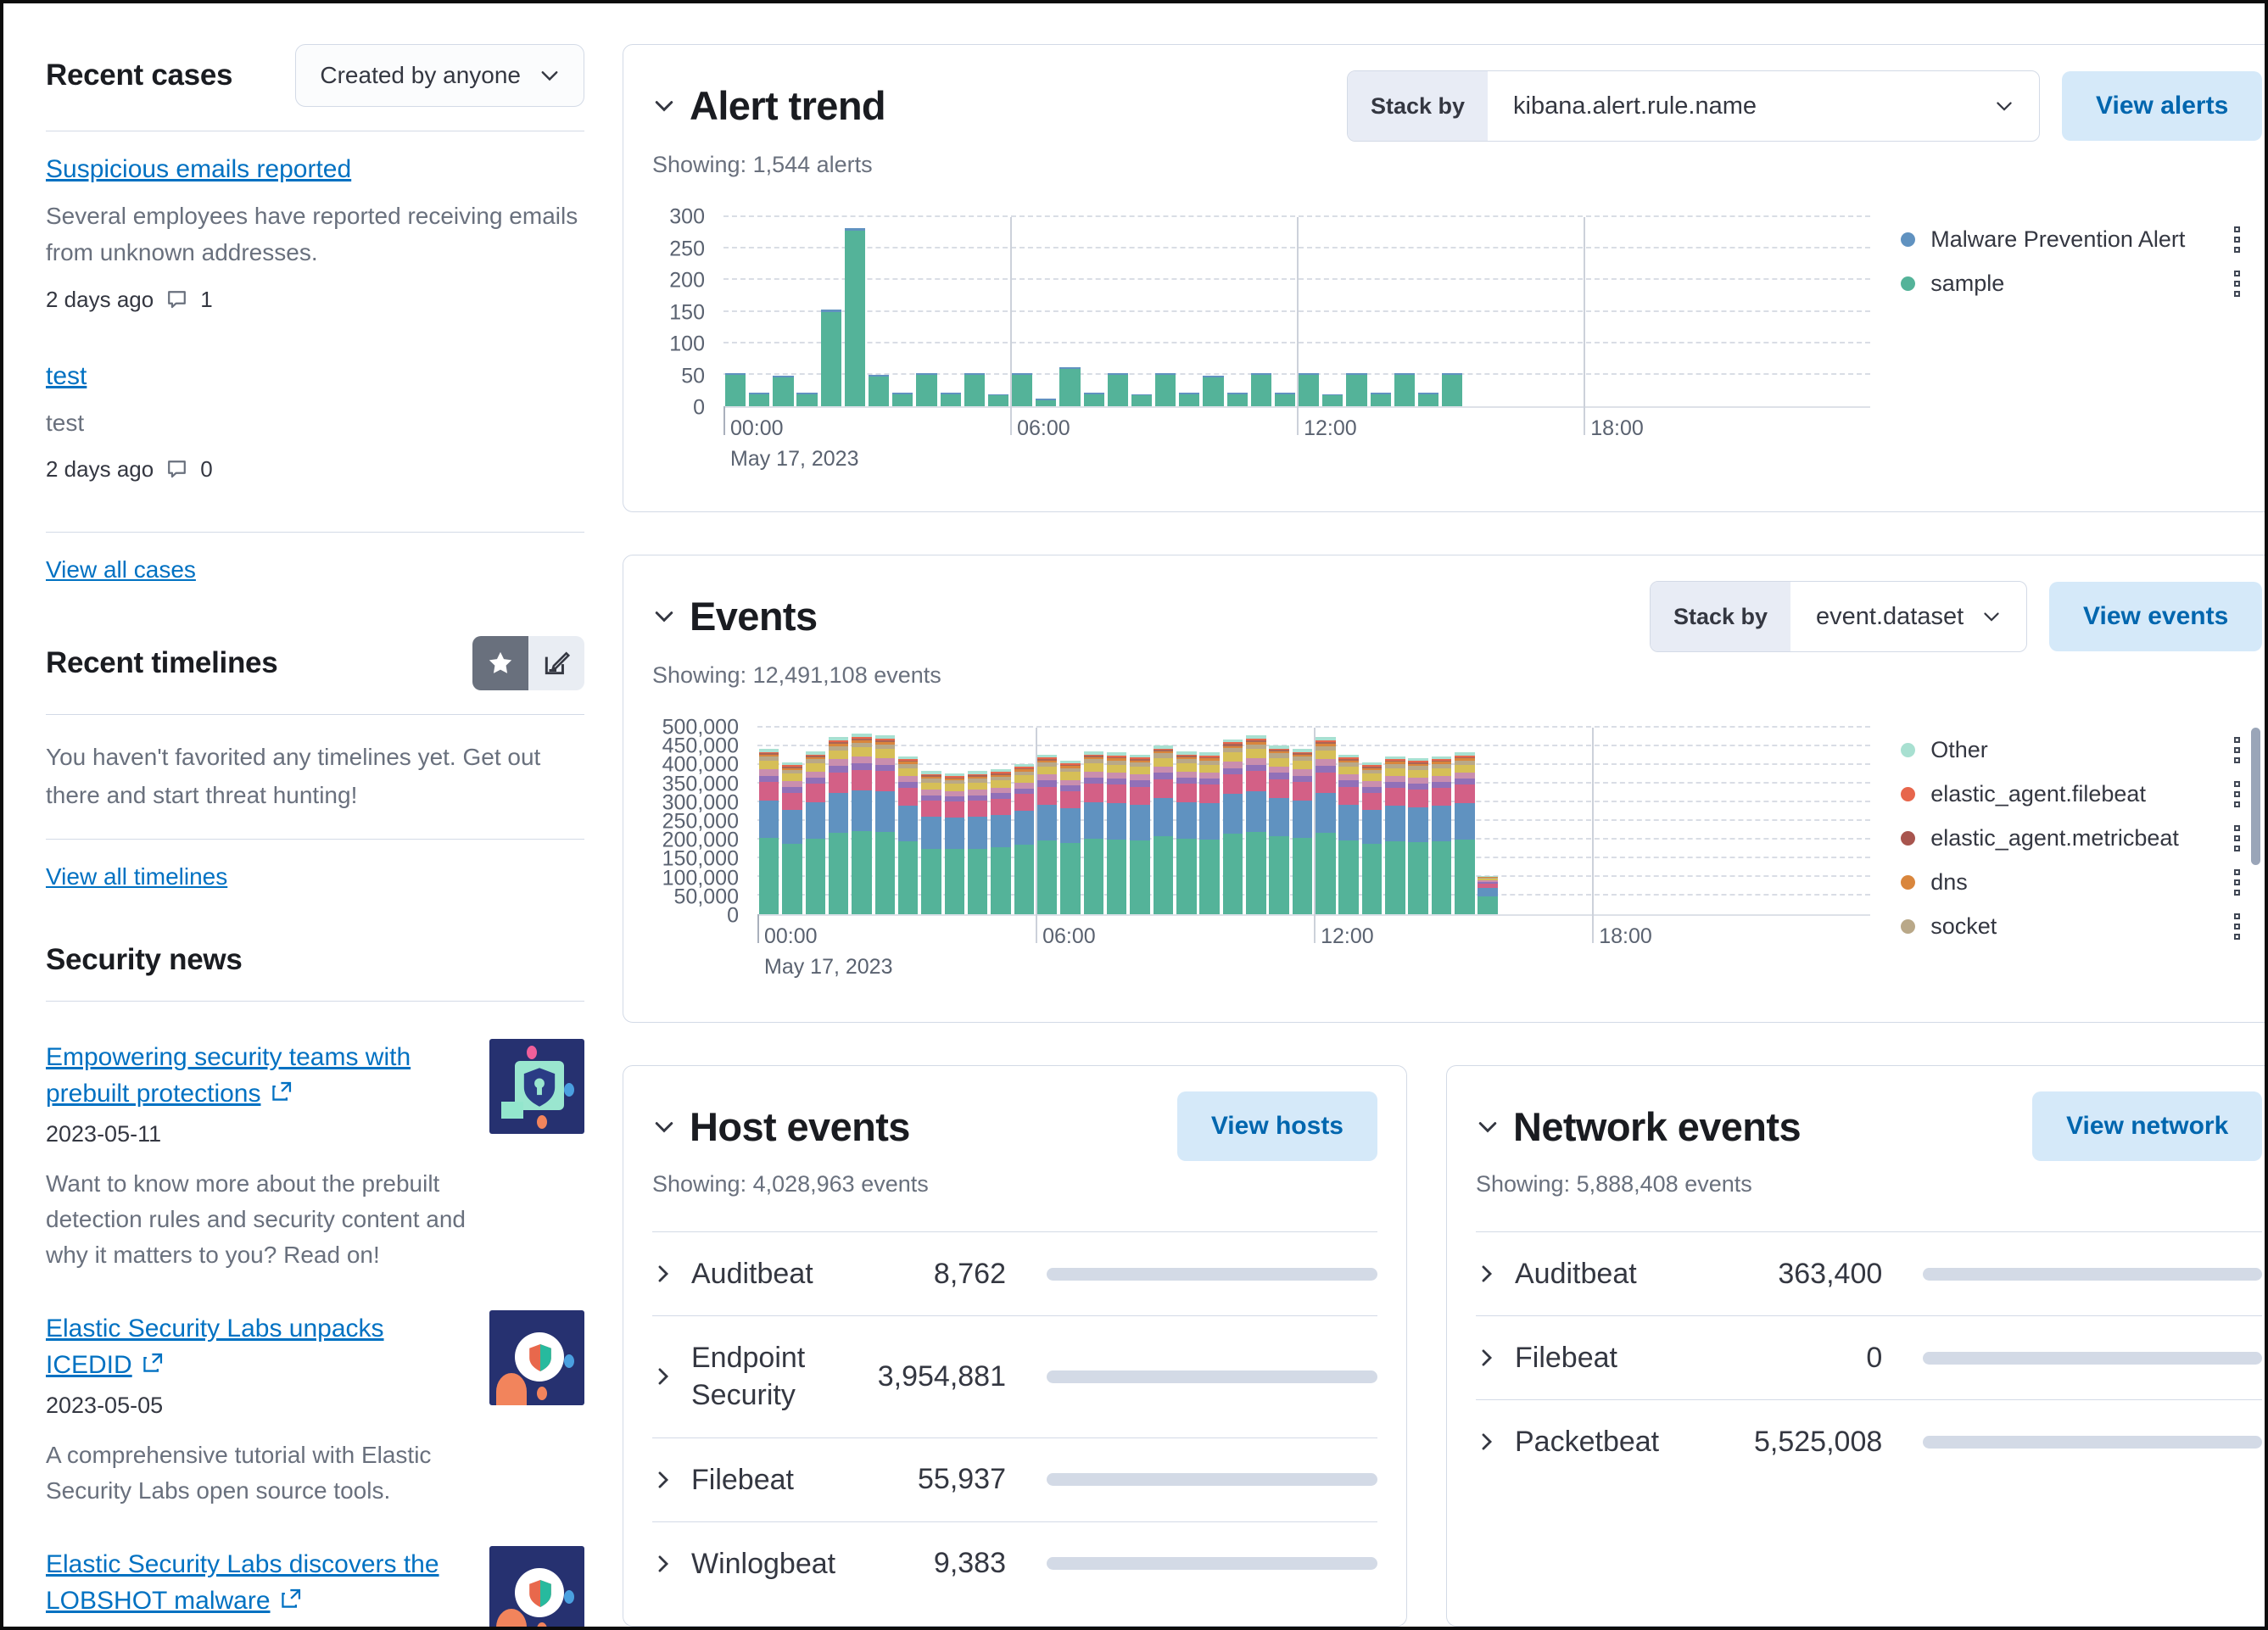 Image resolution: width=2268 pixels, height=1630 pixels. What do you see at coordinates (2081, 239) in the screenshot?
I see `legend-item: Malware Prevention Alert` at bounding box center [2081, 239].